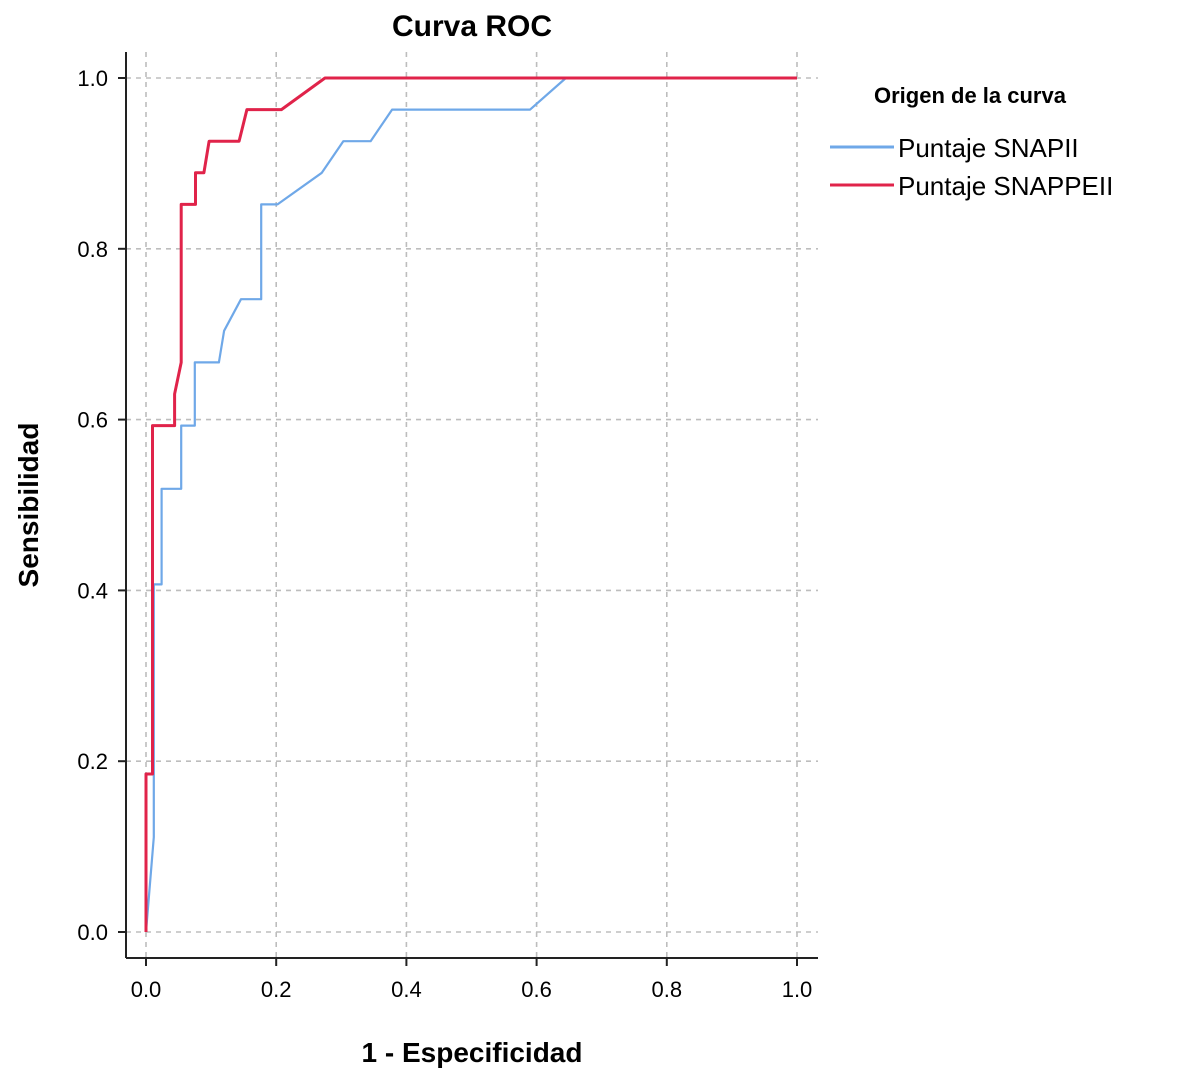 The height and width of the screenshot is (1073, 1181). Describe the element at coordinates (92, 761) in the screenshot. I see `y-tick-label: 0.2` at that location.